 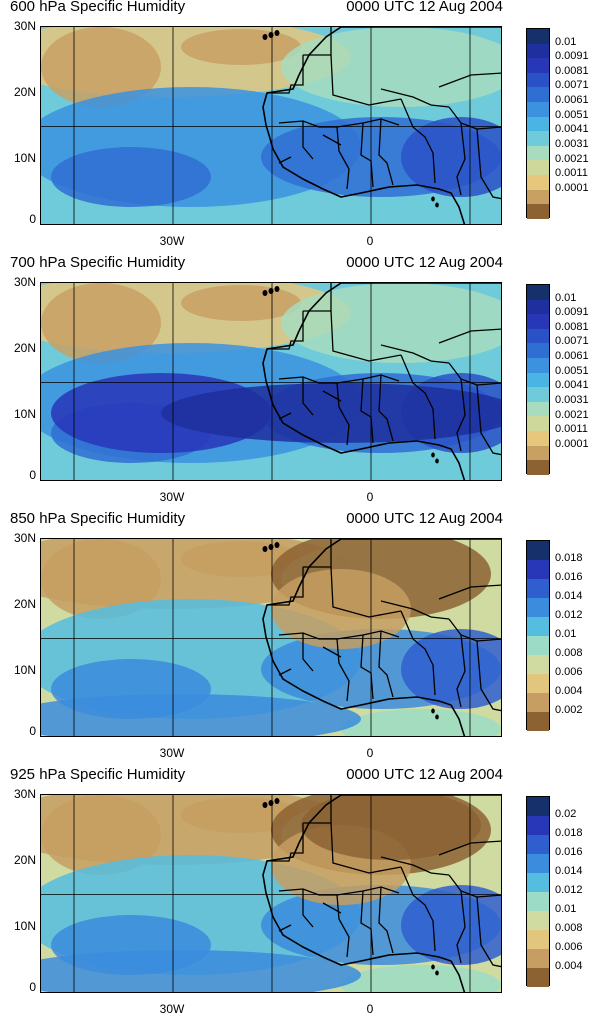 What do you see at coordinates (572, 100) in the screenshot?
I see `colorbar-label: 0.0061` at bounding box center [572, 100].